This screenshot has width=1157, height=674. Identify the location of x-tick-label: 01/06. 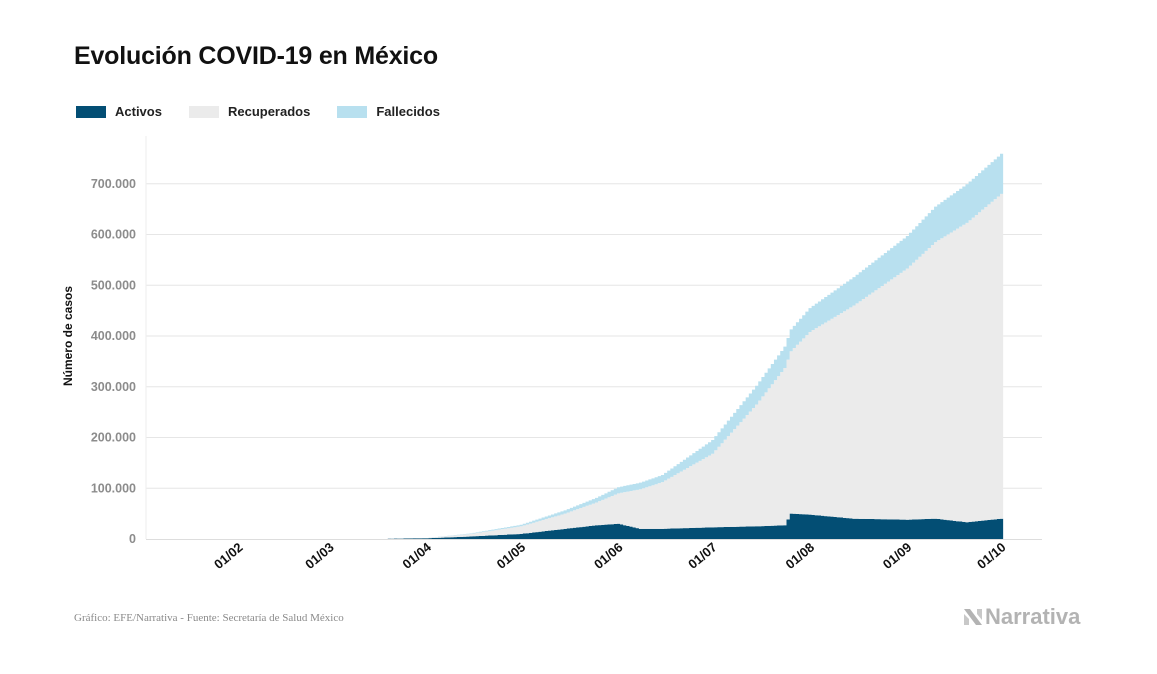
(608, 555).